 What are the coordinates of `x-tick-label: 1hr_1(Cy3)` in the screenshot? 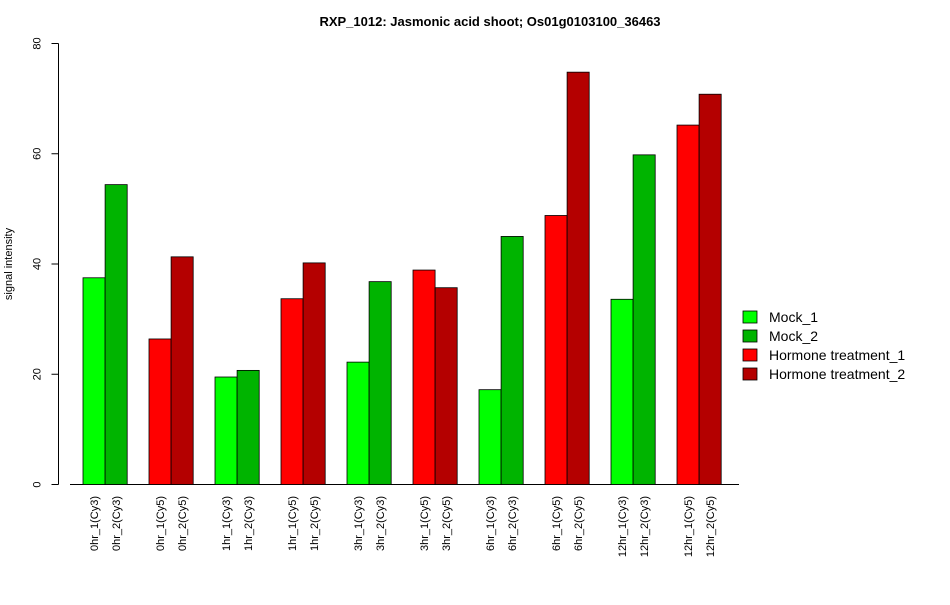 It's located at (227, 523).